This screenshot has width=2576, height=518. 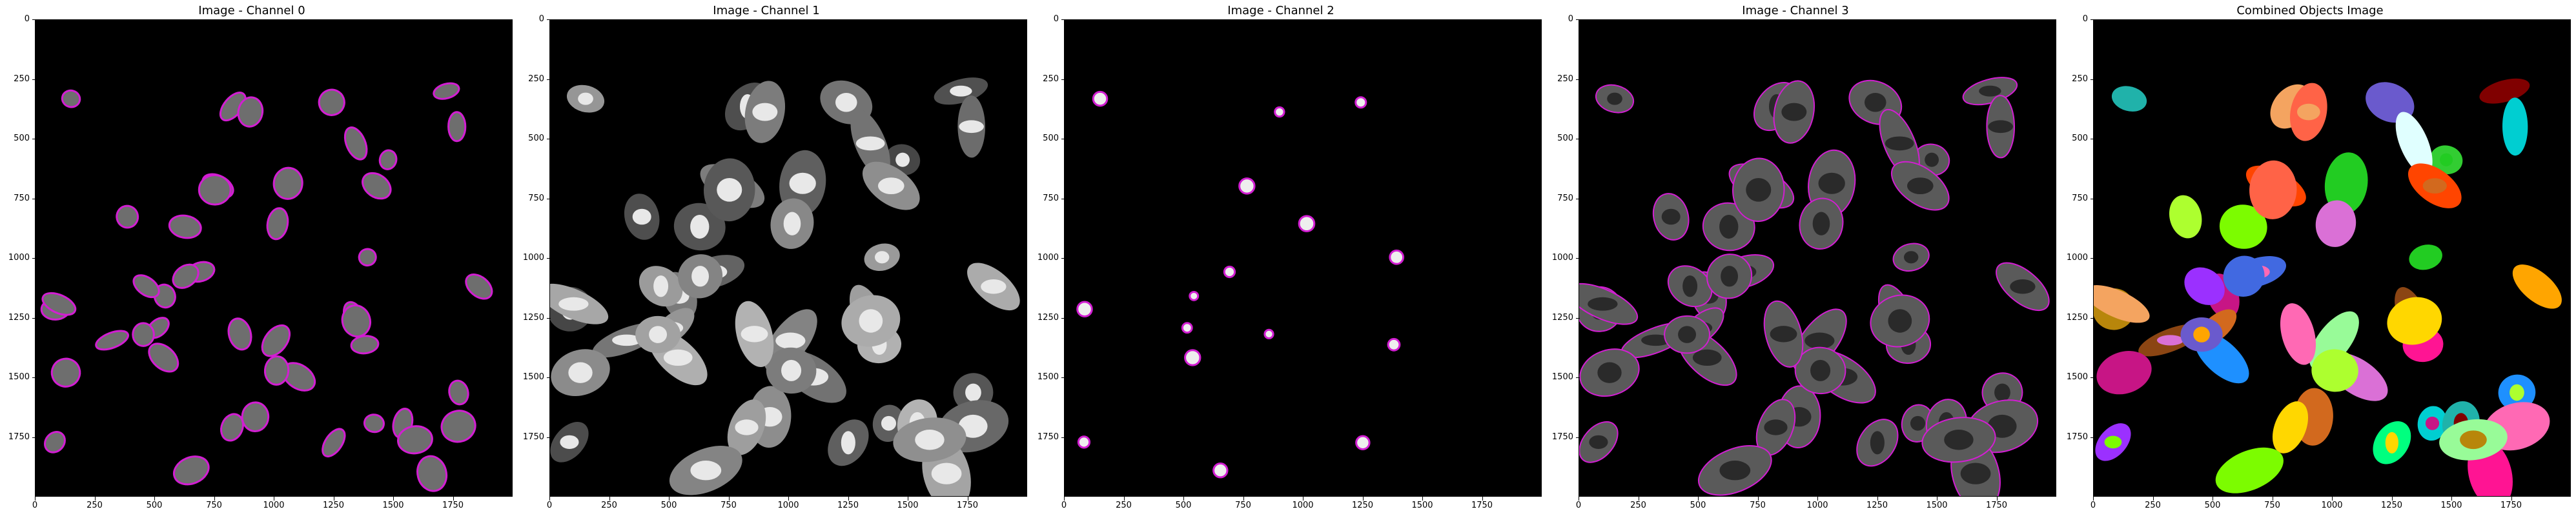 What do you see at coordinates (766, 10) in the screenshot?
I see `panel-title: Image - Channel 1` at bounding box center [766, 10].